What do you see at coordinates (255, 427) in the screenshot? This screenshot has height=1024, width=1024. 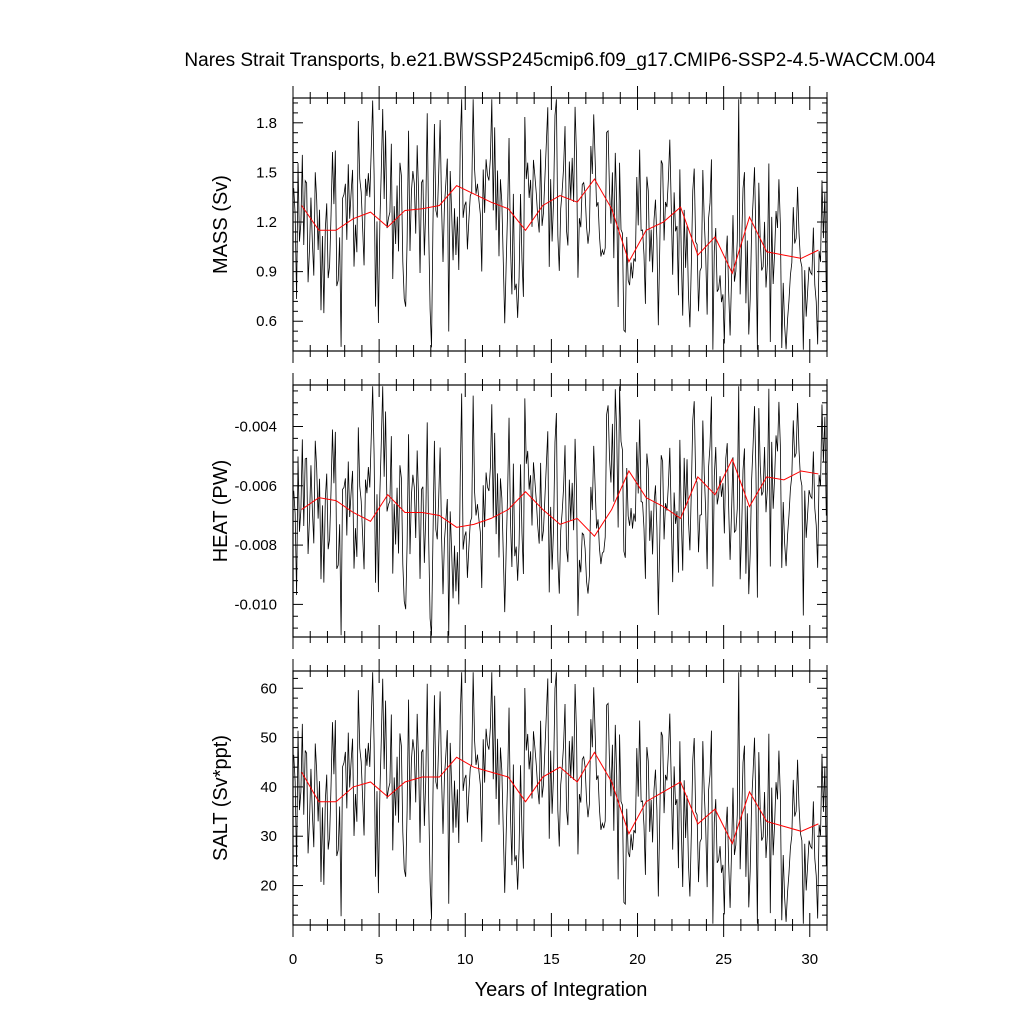 I see `y-tick-label: -0.004` at bounding box center [255, 427].